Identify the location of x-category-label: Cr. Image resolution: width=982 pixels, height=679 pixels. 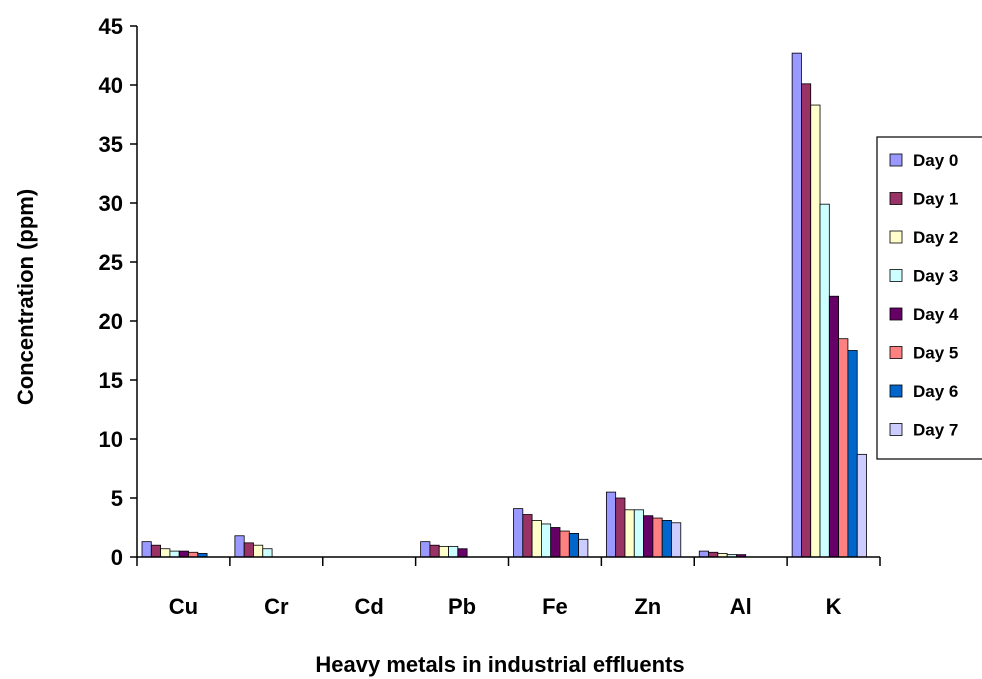
(276, 606).